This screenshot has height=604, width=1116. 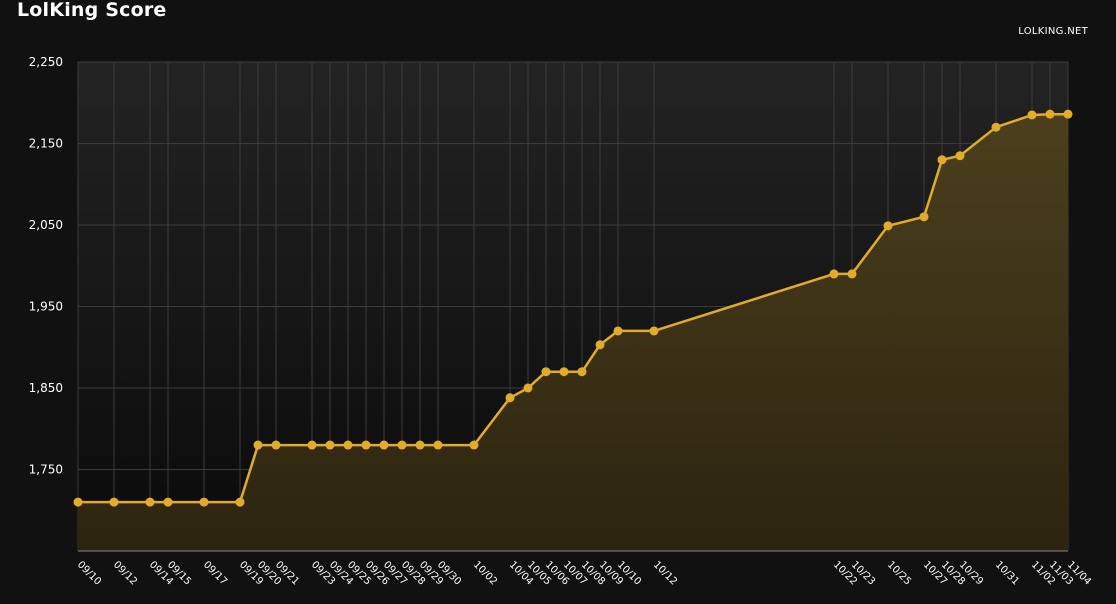 What do you see at coordinates (1007, 573) in the screenshot?
I see `x-tick-label: 10/31` at bounding box center [1007, 573].